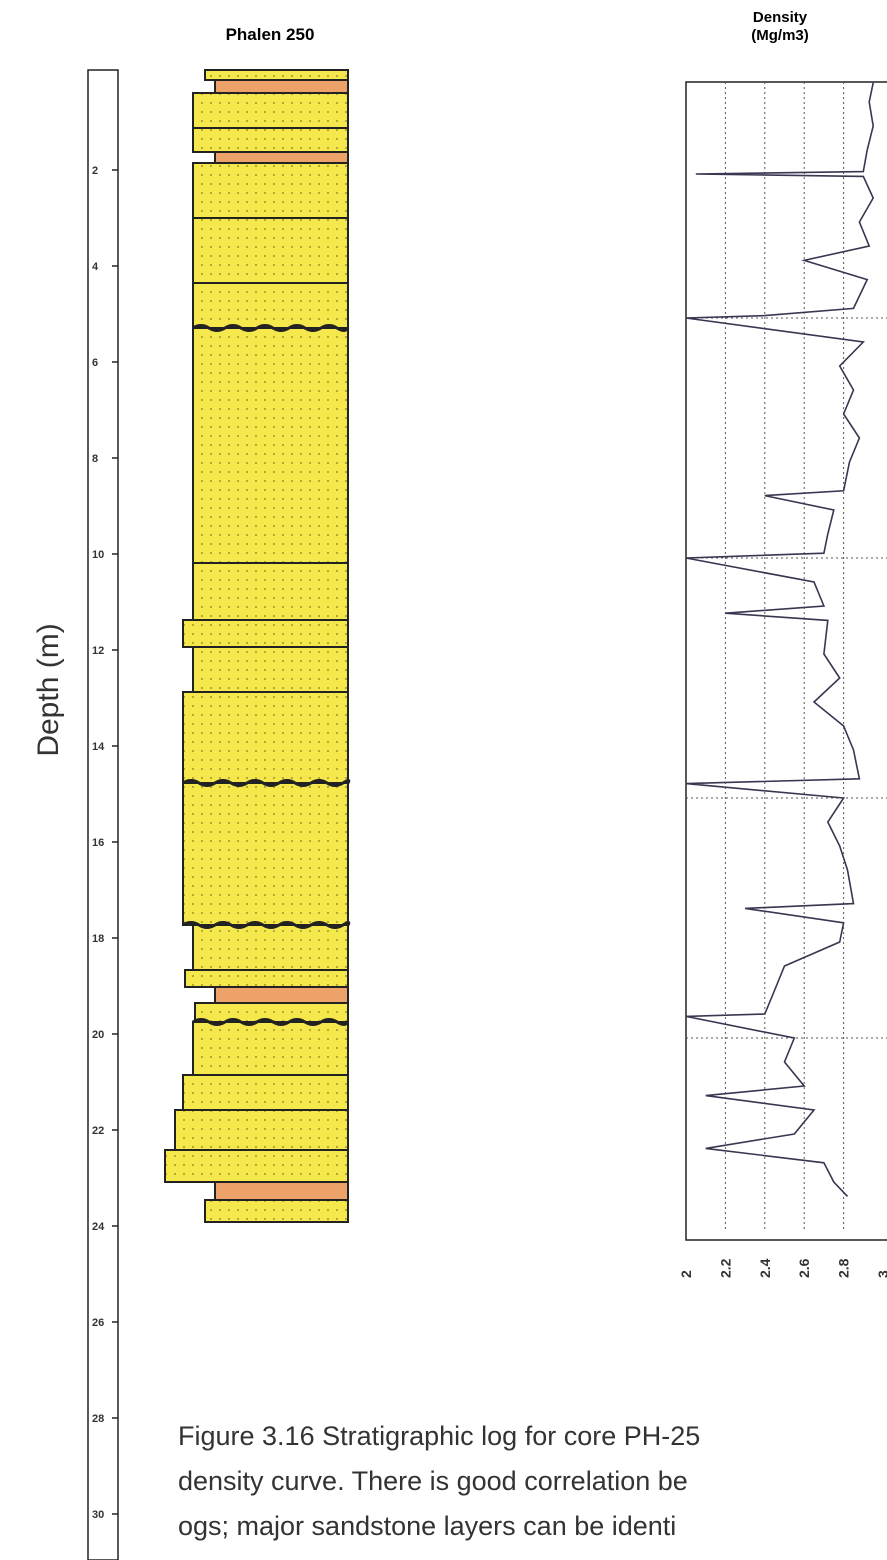 Image resolution: width=887 pixels, height=1560 pixels. I want to click on depth-tick-label: 24, so click(98, 1227).